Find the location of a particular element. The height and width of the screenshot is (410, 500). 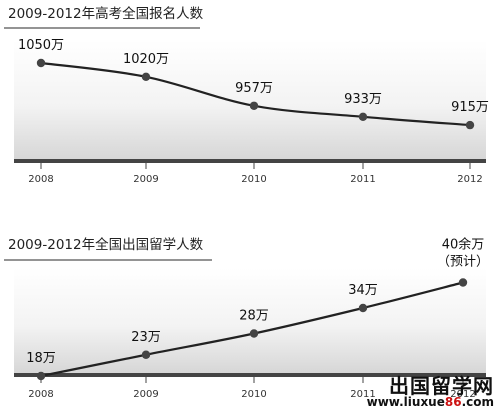

data-label-line: 28万 is located at coordinates (254, 316).